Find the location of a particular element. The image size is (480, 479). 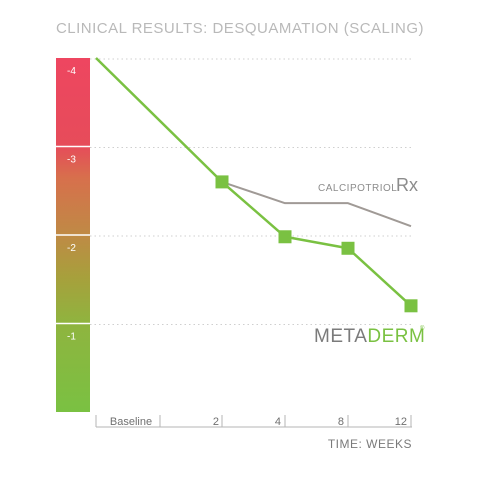

y-band-label: -2 is located at coordinates (71, 248).